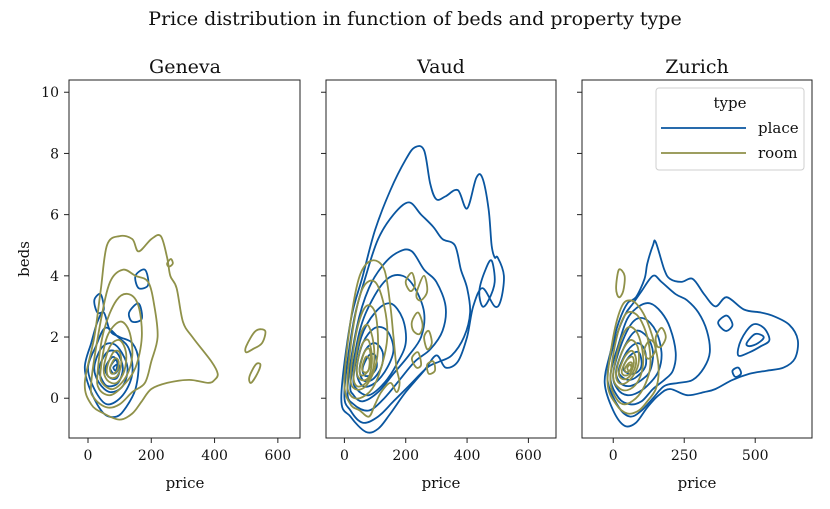 This screenshot has width=830, height=509. I want to click on y-ticks-zurich, so click(579, 245).